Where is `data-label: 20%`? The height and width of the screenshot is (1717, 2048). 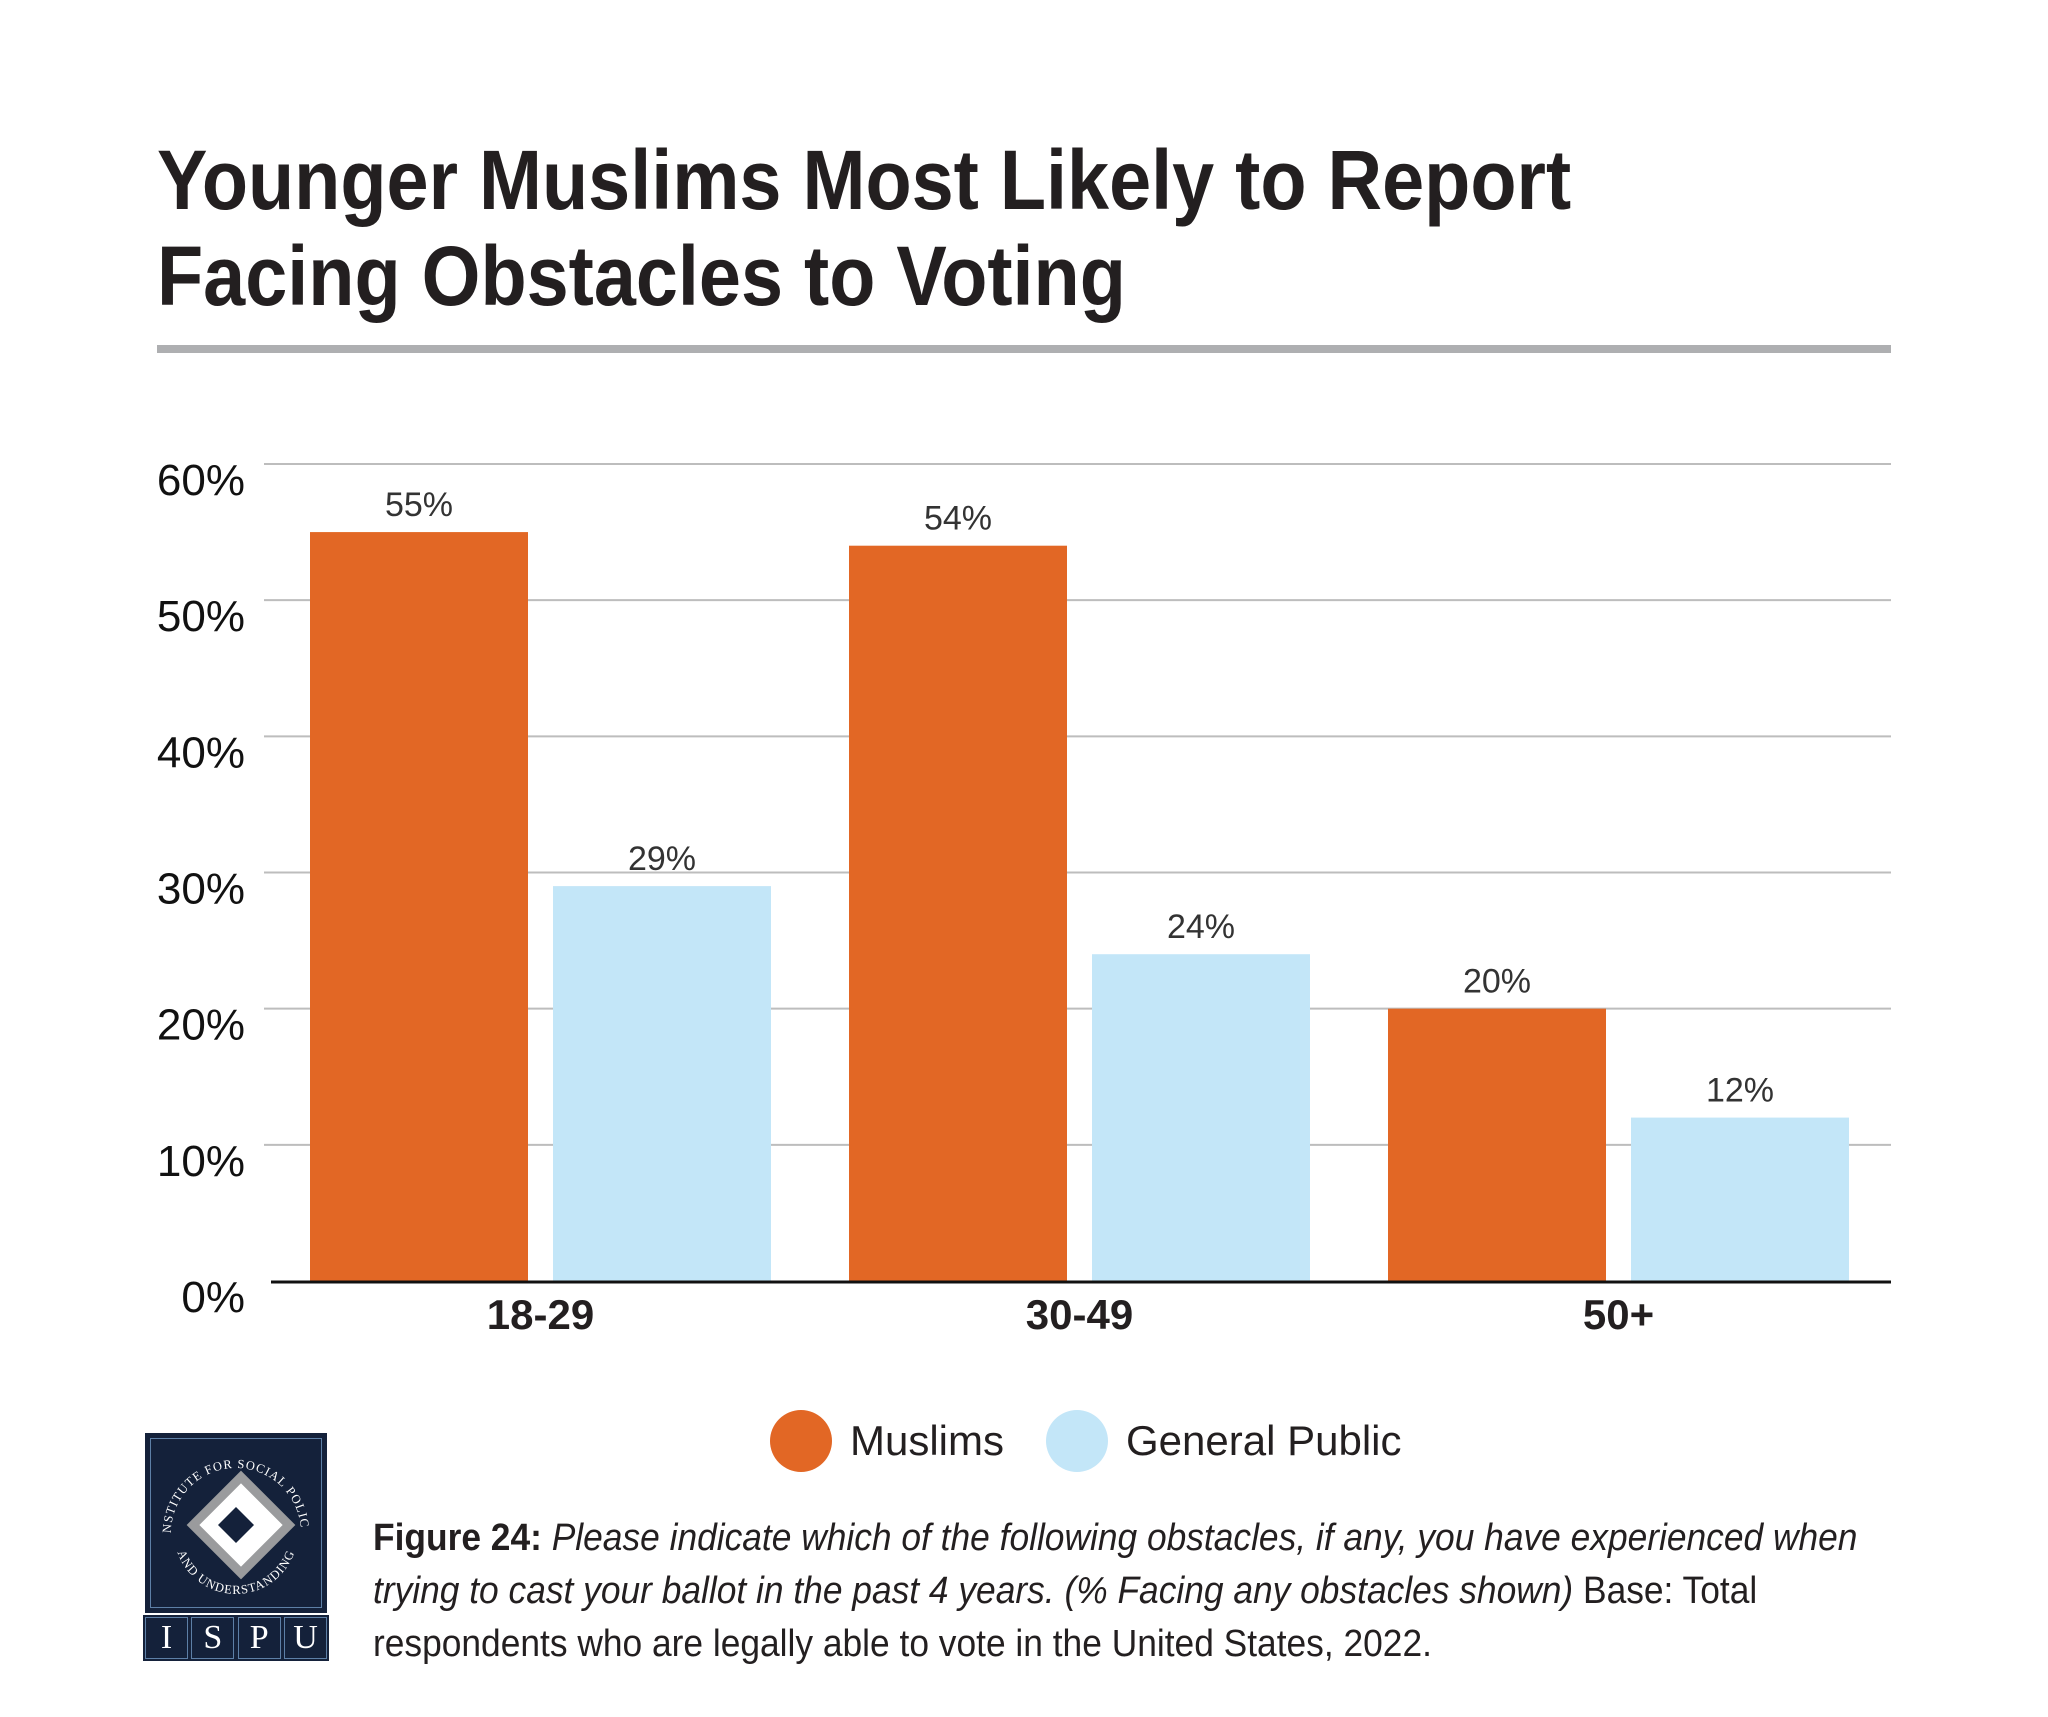 data-label: 20% is located at coordinates (1497, 982).